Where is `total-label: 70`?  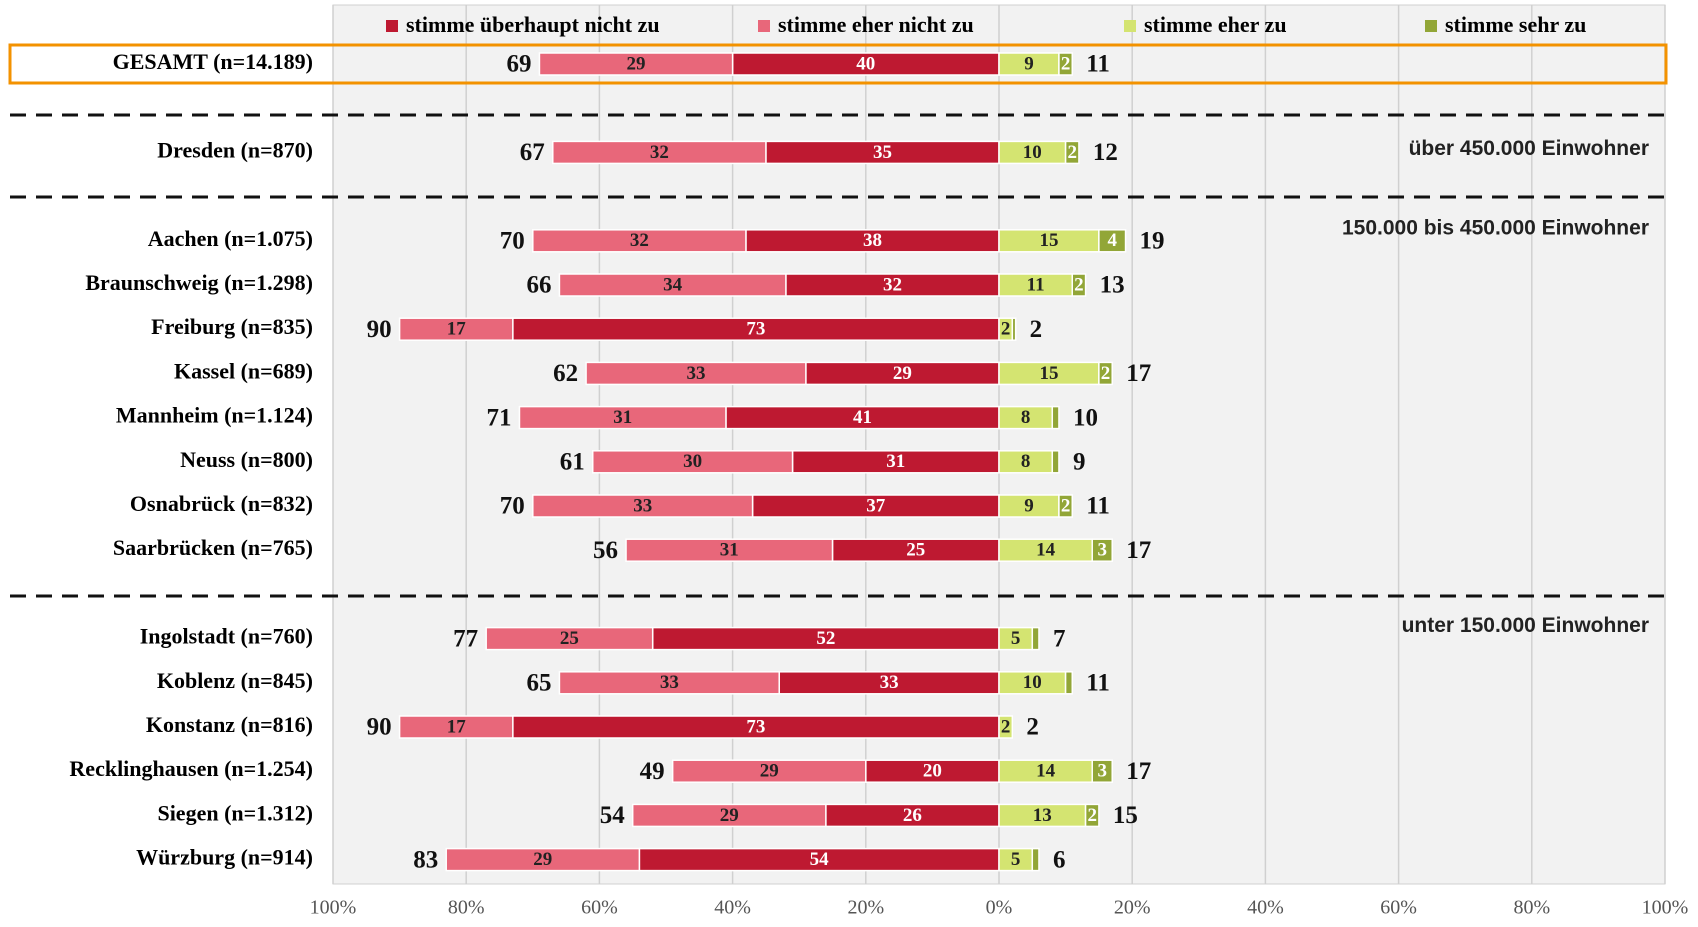
total-label: 70 is located at coordinates (512, 241).